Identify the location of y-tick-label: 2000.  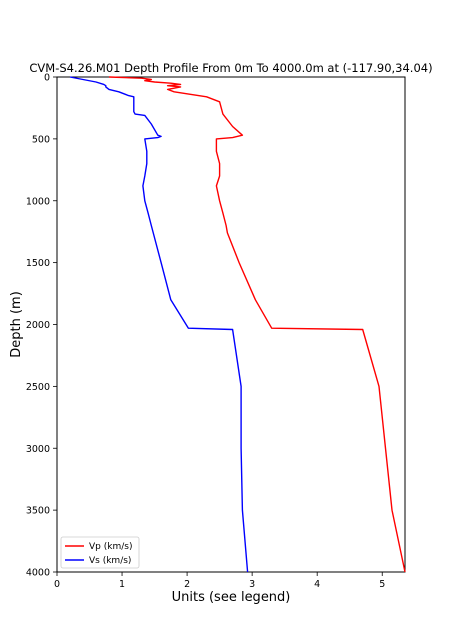
(38, 325).